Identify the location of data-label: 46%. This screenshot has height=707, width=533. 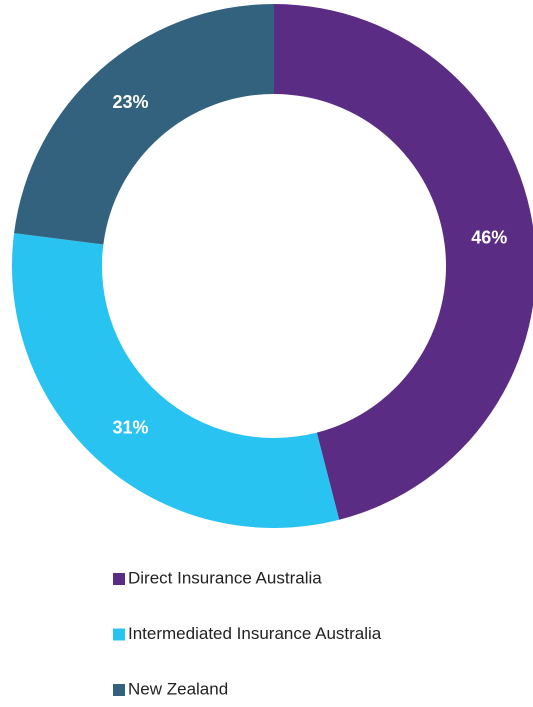
(489, 238).